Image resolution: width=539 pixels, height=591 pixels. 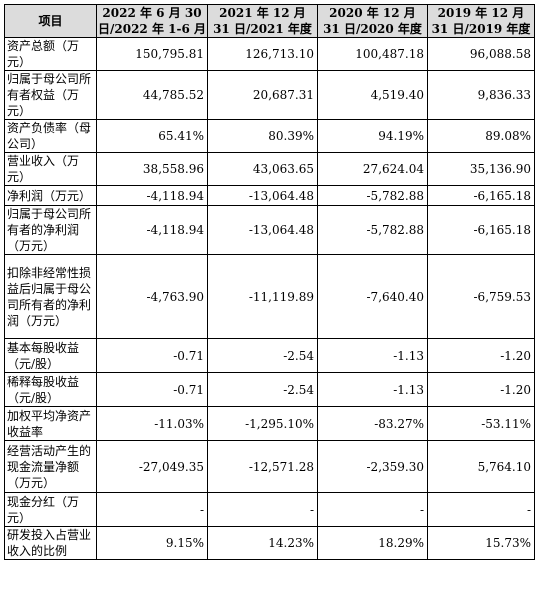 What do you see at coordinates (372, 95) in the screenshot?
I see `cell-value: 4,519.40` at bounding box center [372, 95].